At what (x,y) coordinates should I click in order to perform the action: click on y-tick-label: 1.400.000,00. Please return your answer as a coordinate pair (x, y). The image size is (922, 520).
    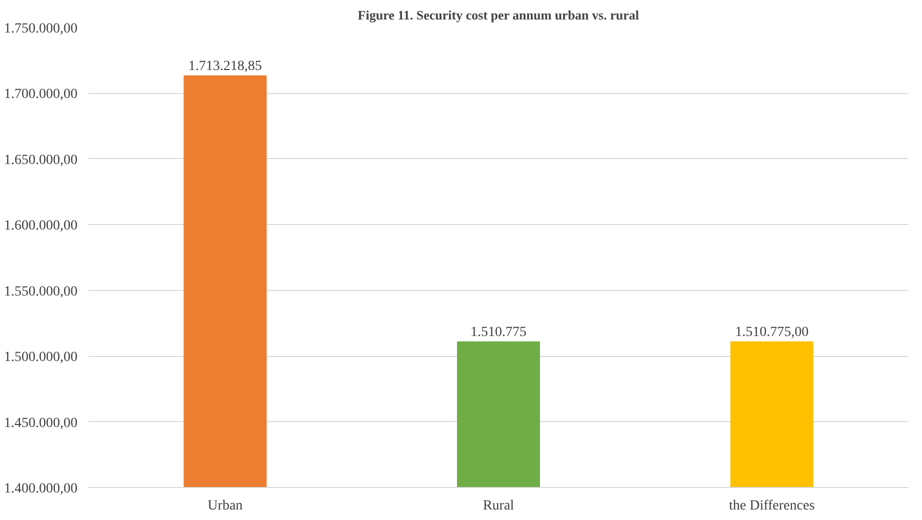
    Looking at the image, I should click on (41, 489).